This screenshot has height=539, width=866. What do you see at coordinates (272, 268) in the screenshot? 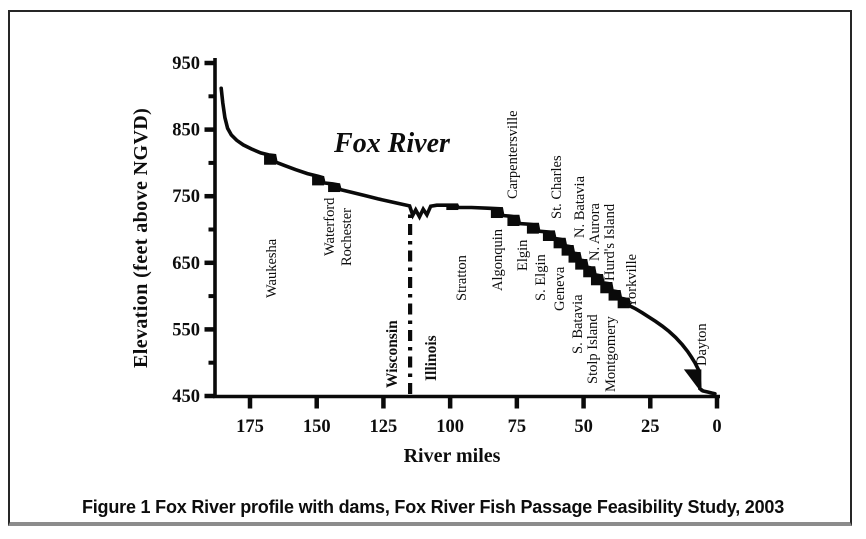
I see `dam-label: Waukesha` at bounding box center [272, 268].